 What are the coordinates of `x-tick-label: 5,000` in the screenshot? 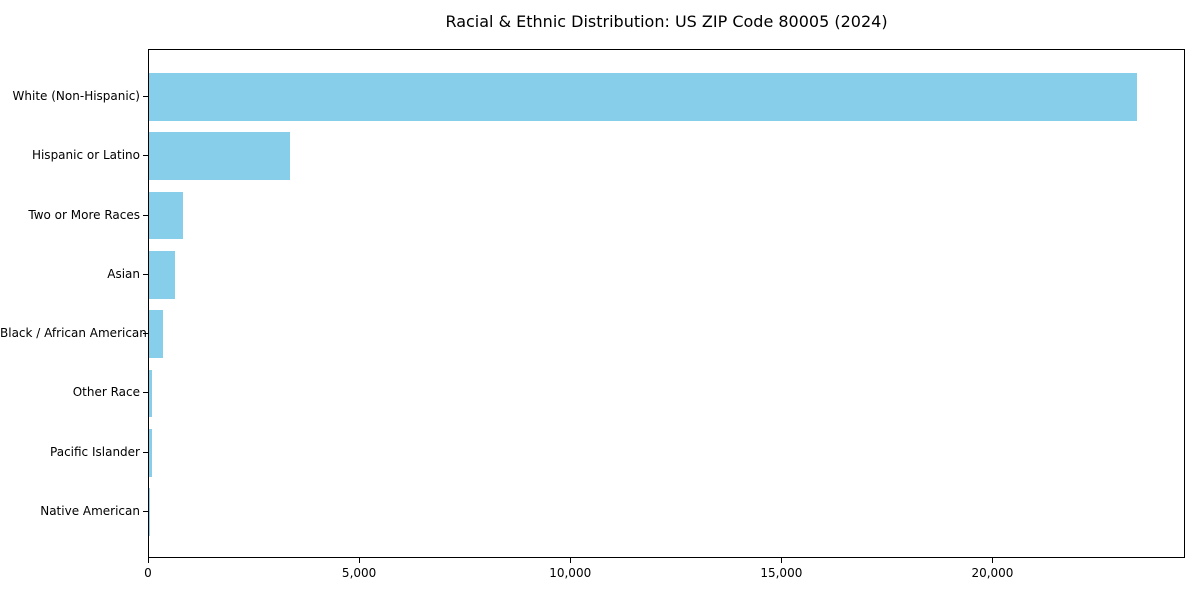 It's located at (359, 573).